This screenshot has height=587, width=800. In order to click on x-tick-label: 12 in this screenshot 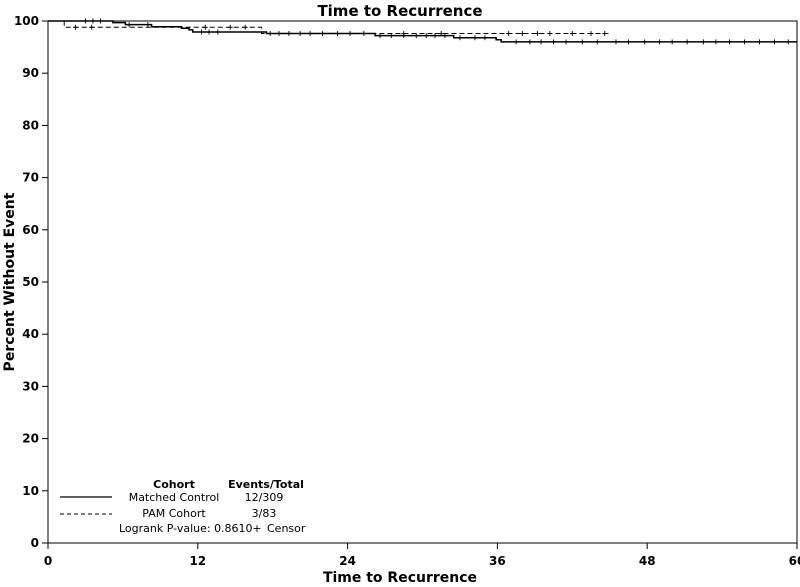, I will do `click(197, 561)`.